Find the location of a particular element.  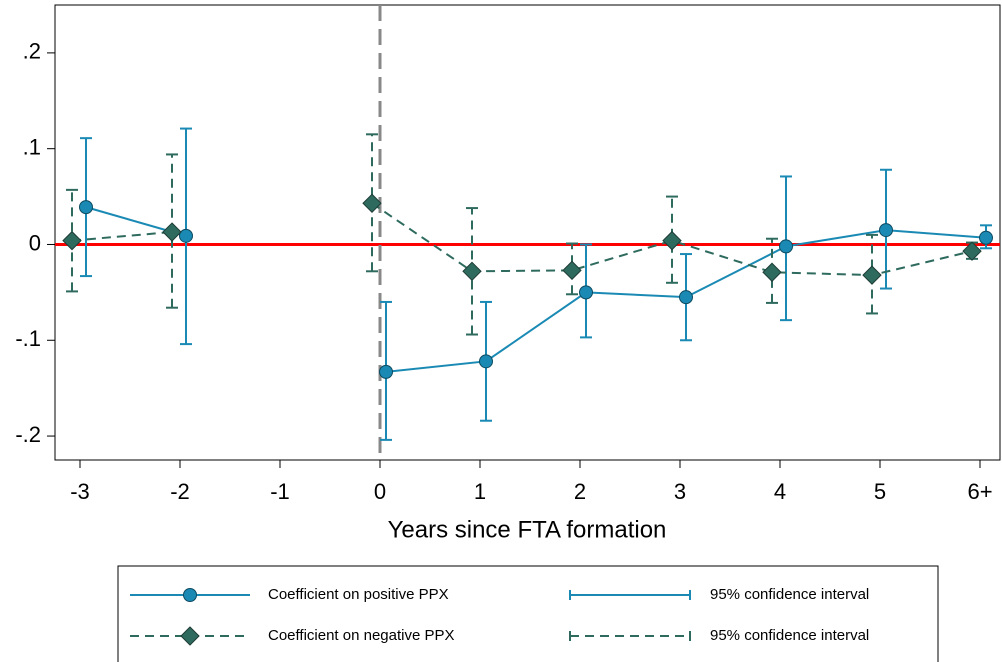

legend-label: Coefficient on positive PPX is located at coordinates (358, 594).